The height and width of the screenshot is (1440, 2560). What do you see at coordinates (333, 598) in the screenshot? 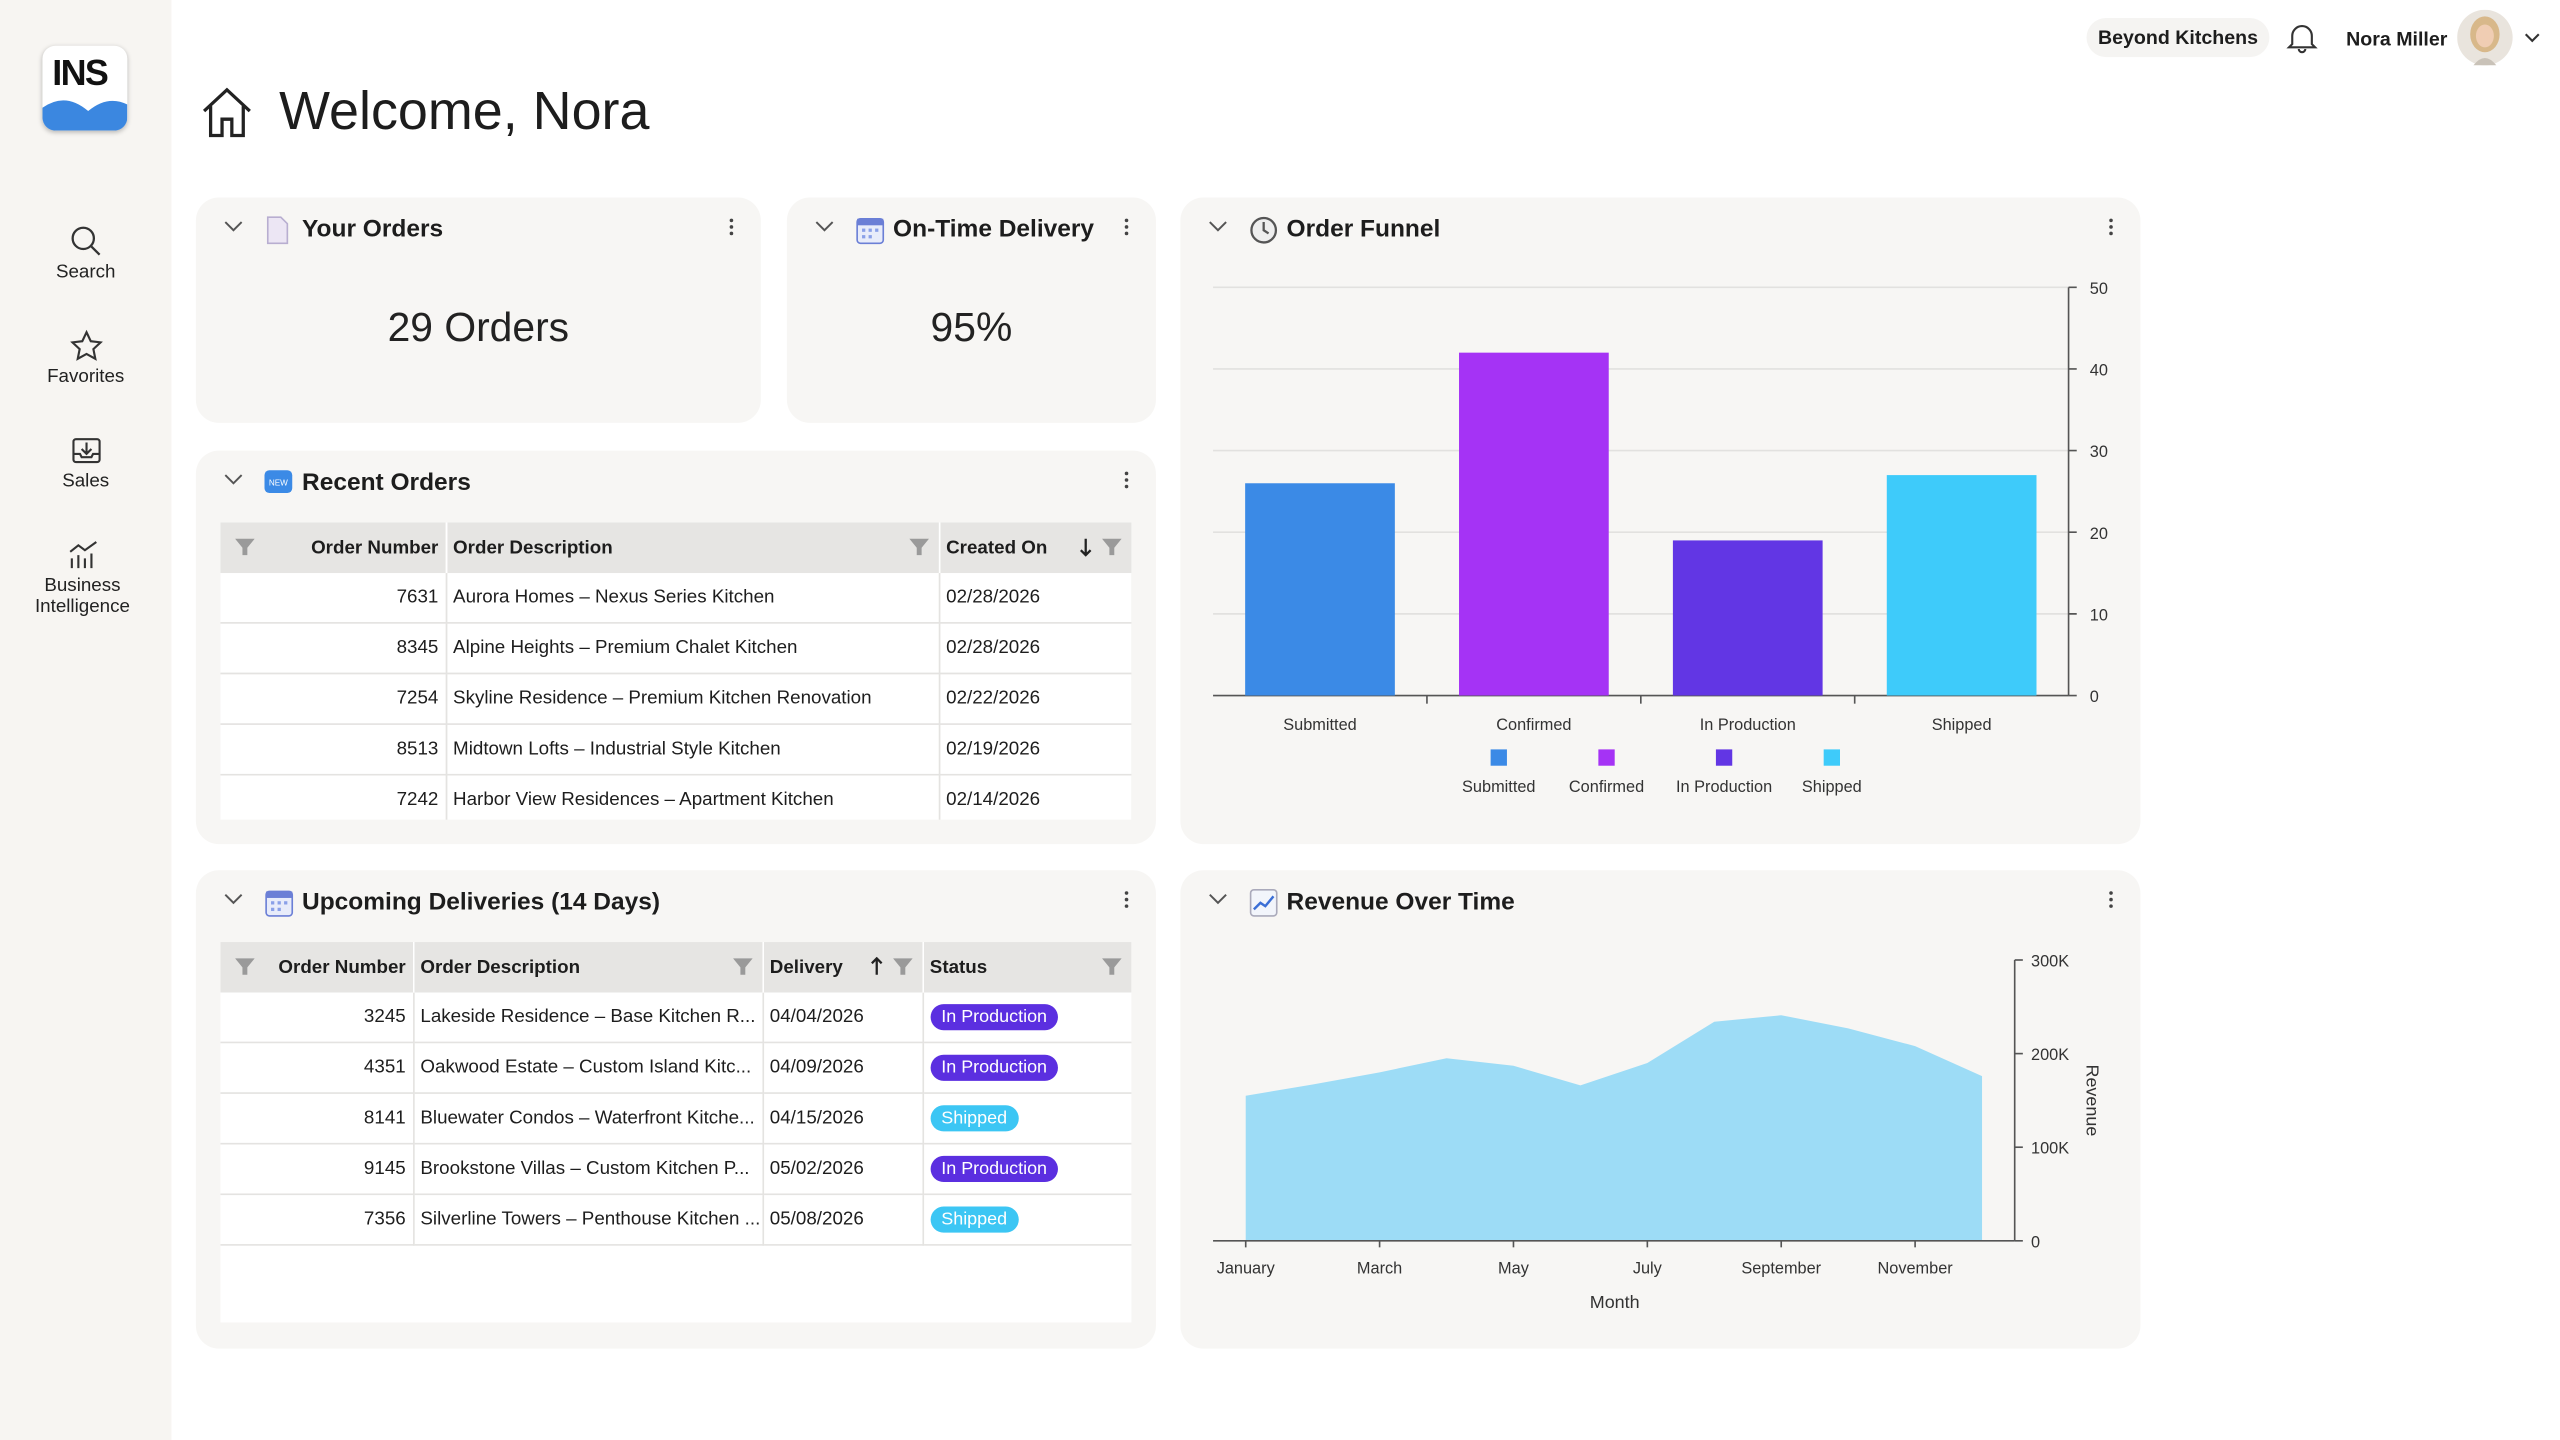
I see `table-cell: 7631` at bounding box center [333, 598].